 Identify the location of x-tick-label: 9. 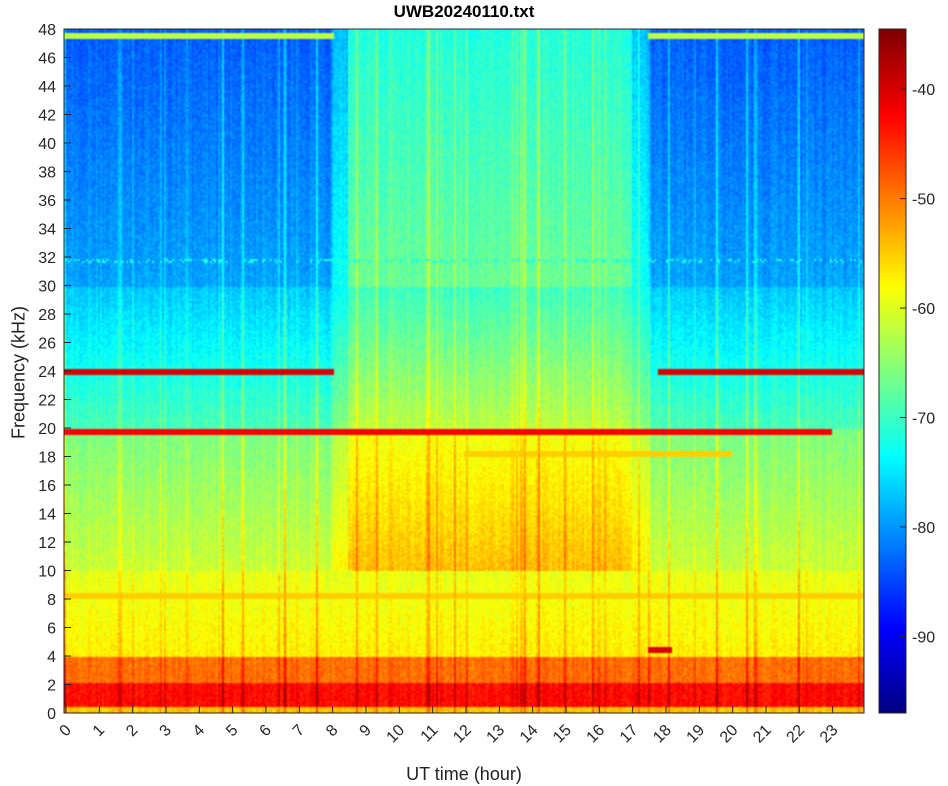
(366, 731).